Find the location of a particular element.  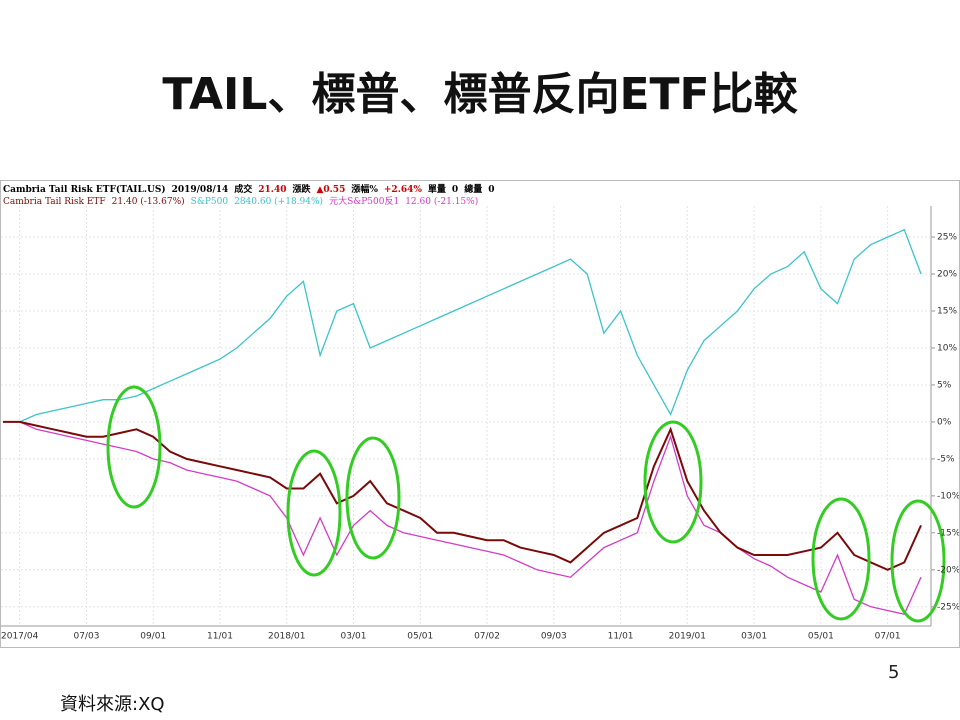

legend-value: 12.60 (-21.15%) is located at coordinates (442, 202).